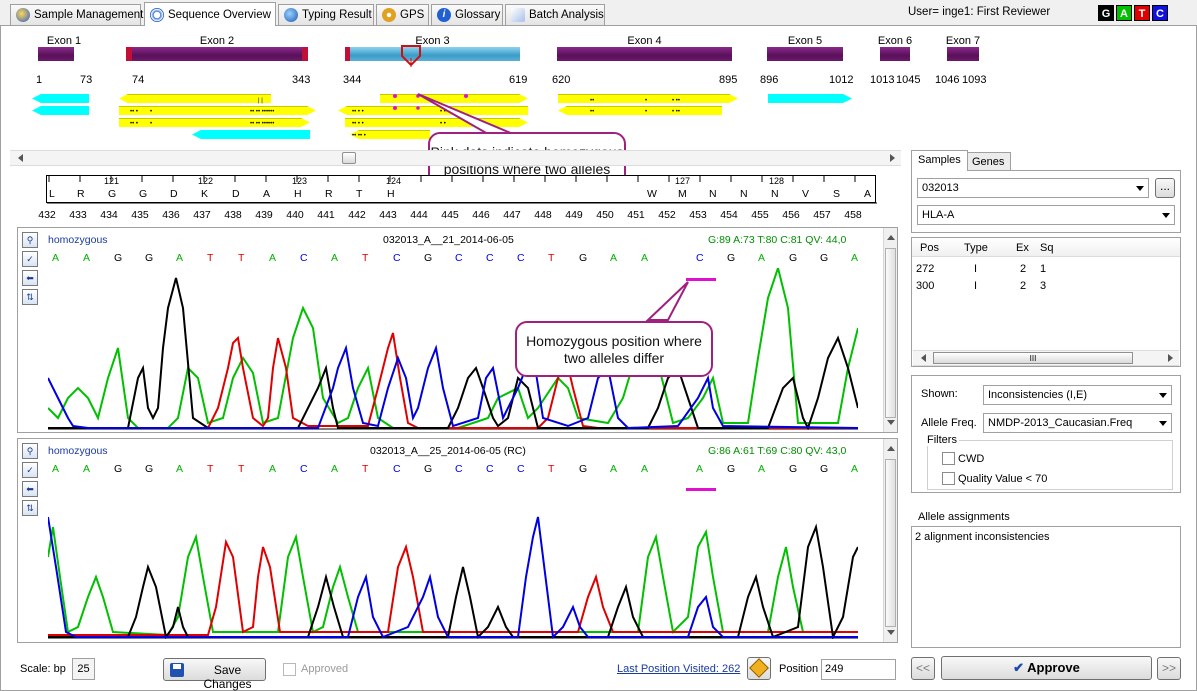 The height and width of the screenshot is (691, 1197). I want to click on exon-end: 619, so click(518, 80).